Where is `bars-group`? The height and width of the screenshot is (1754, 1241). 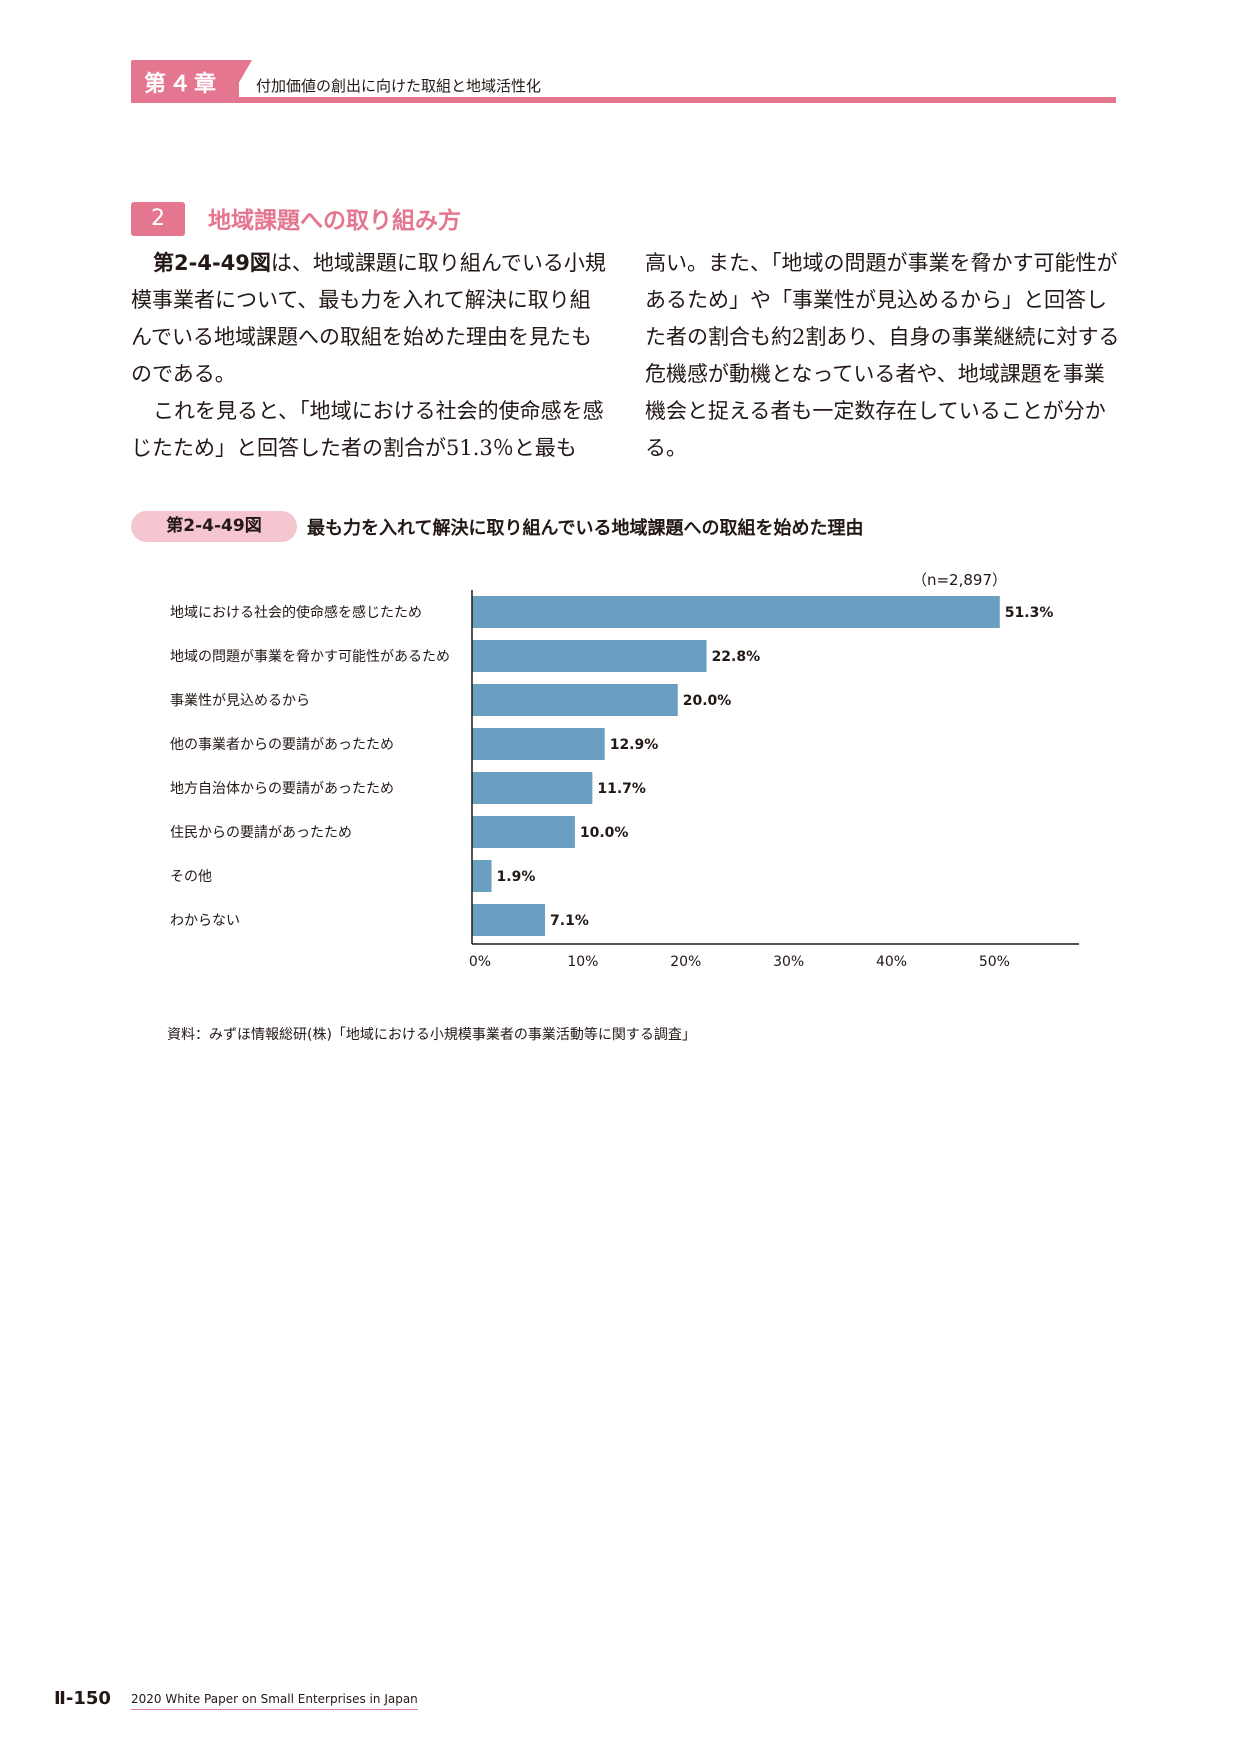
bars-group is located at coordinates (736, 766).